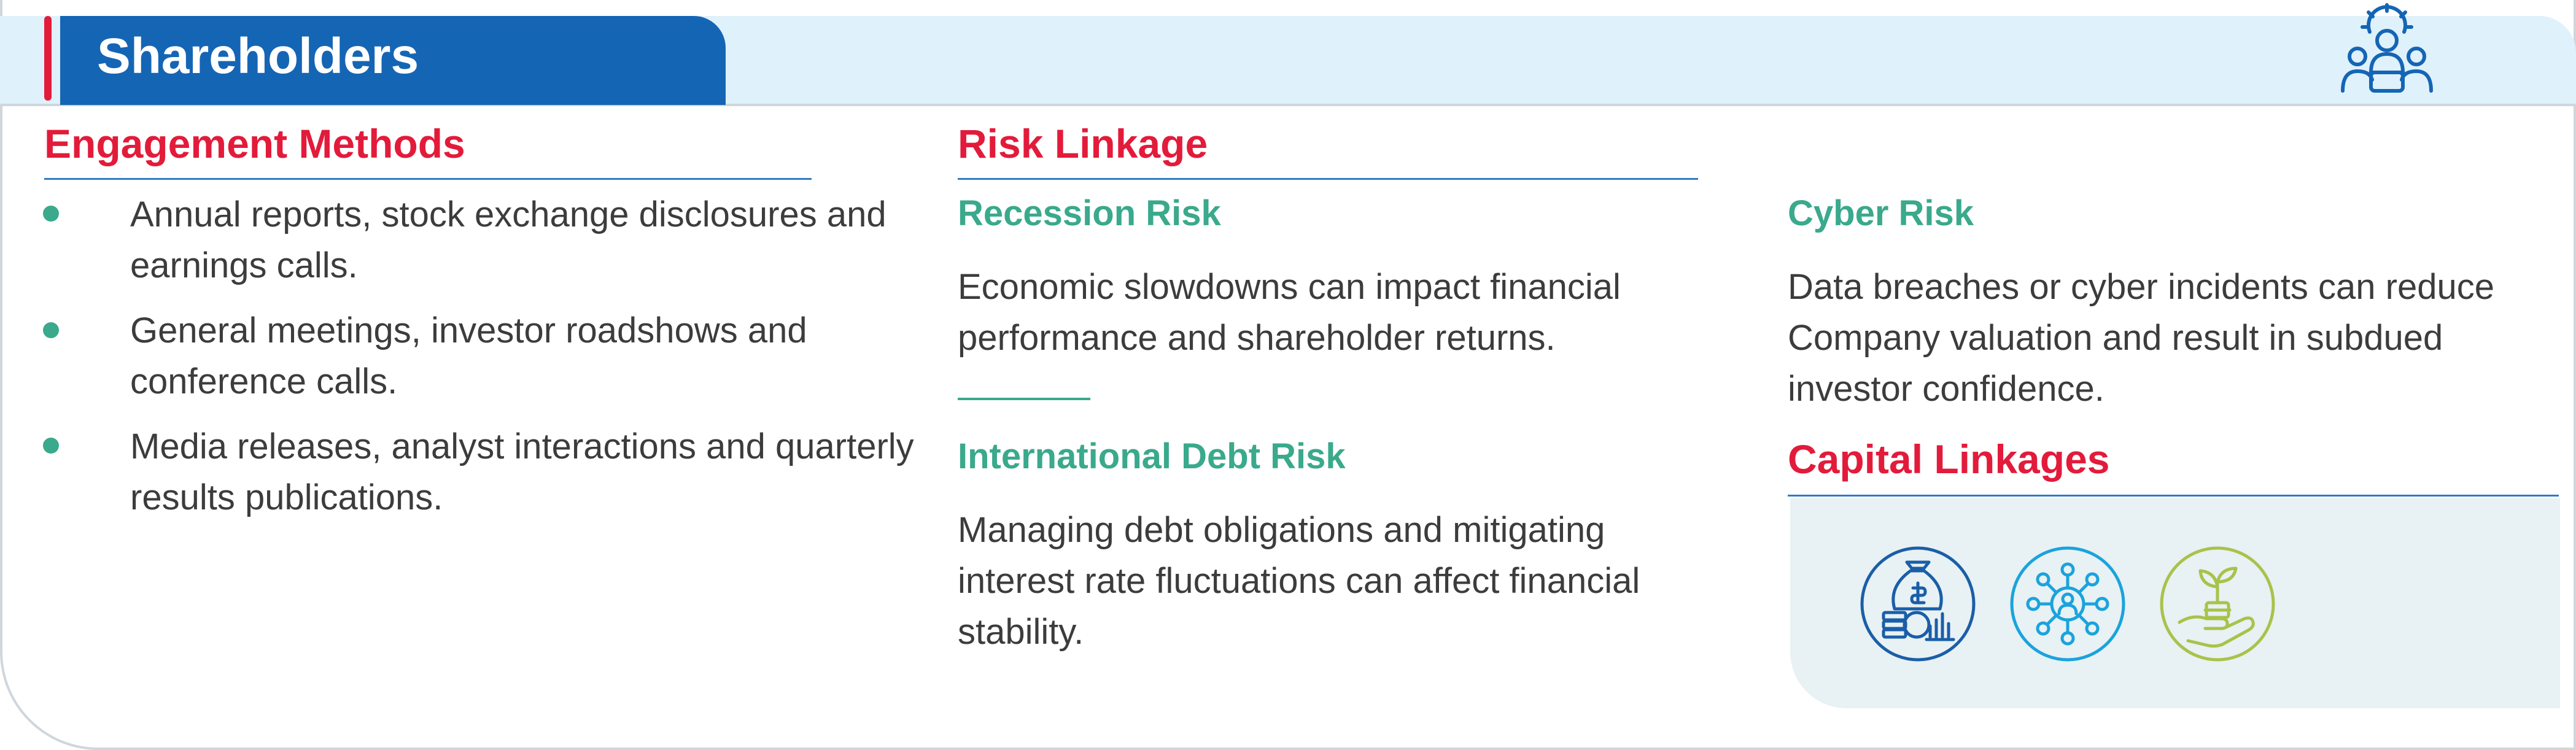  I want to click on natural-capital-icon, so click(2217, 604).